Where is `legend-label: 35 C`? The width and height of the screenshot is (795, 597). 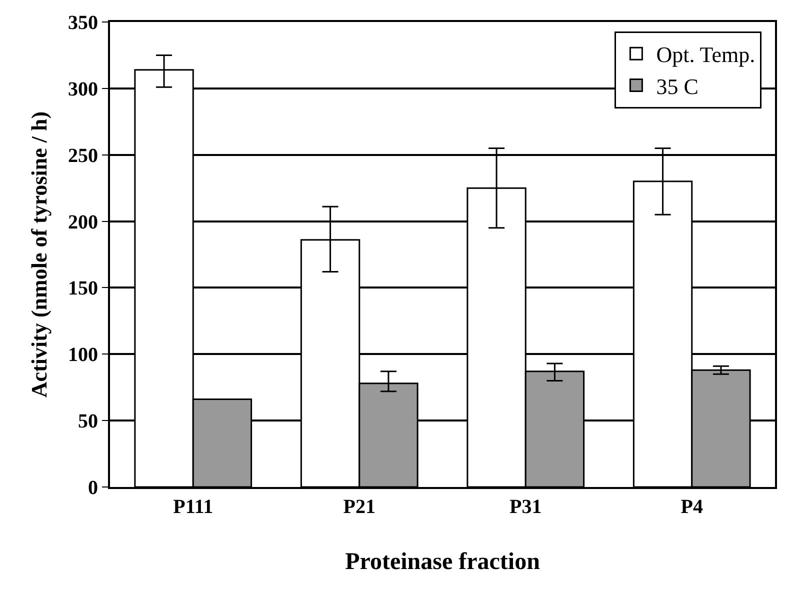
legend-label: 35 C is located at coordinates (677, 86).